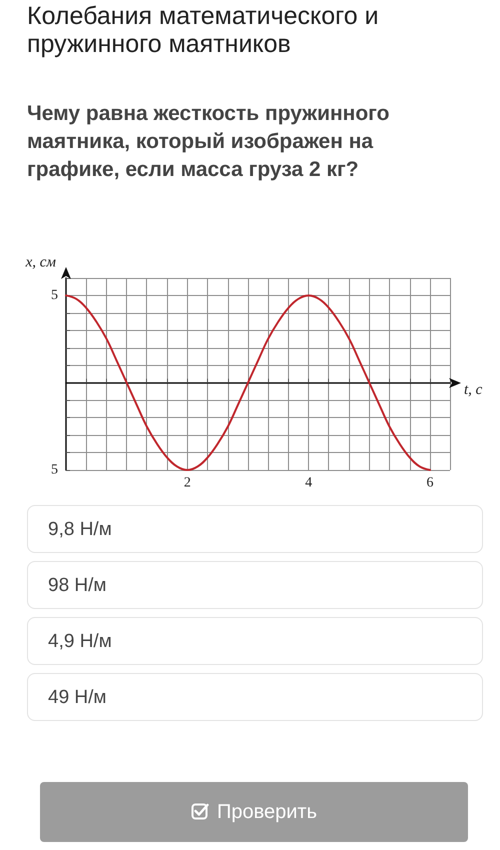 The height and width of the screenshot is (850, 500). I want to click on x-axis-title: t, с, so click(473, 390).